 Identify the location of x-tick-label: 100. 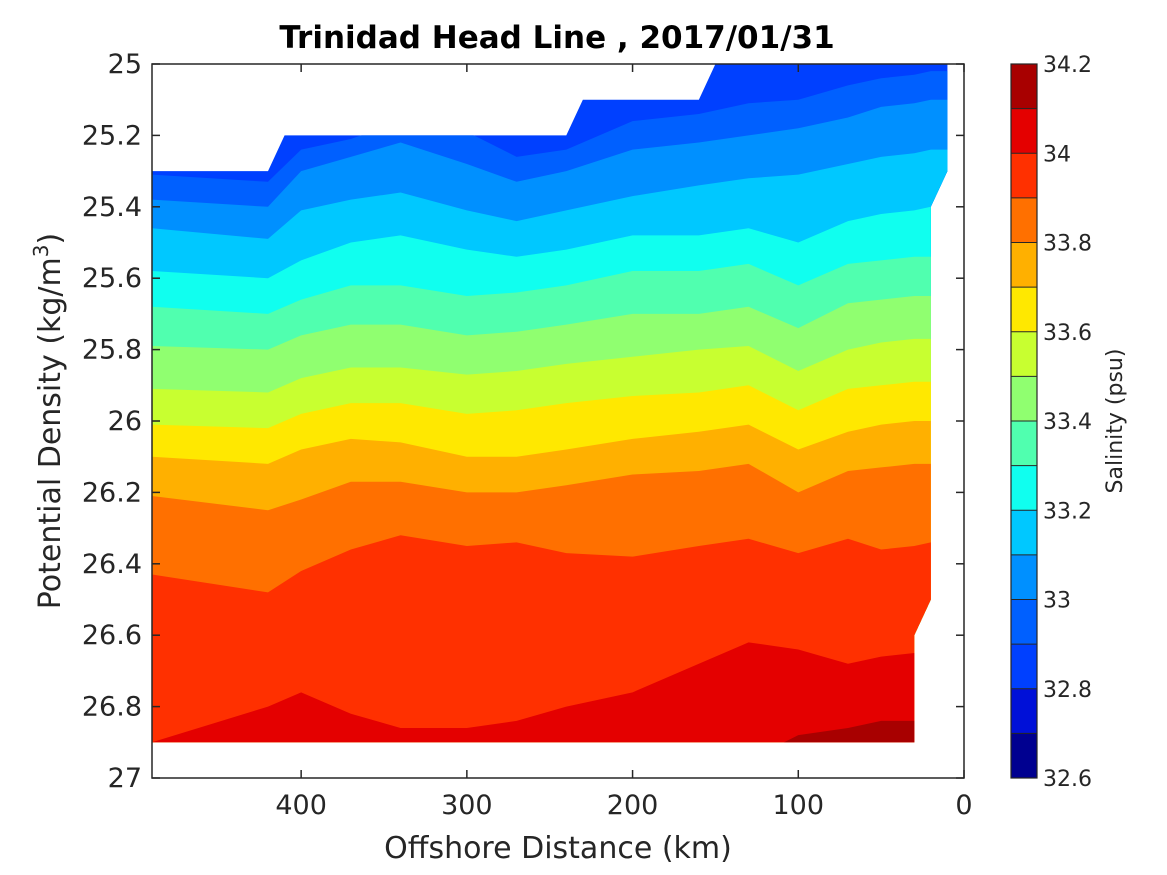
(799, 805).